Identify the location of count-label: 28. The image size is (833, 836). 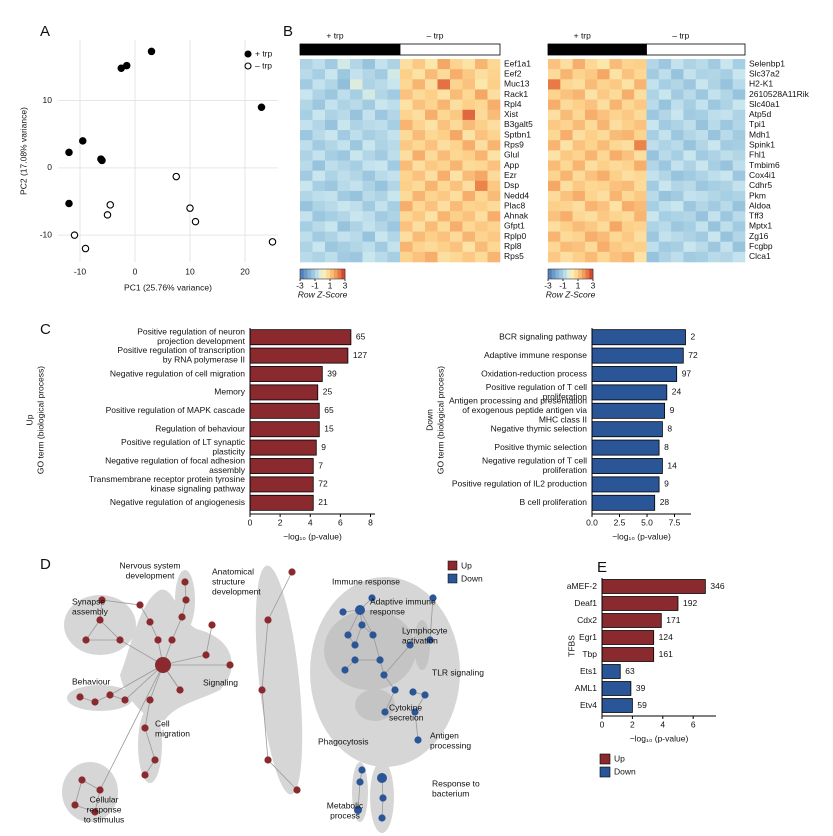
(665, 502).